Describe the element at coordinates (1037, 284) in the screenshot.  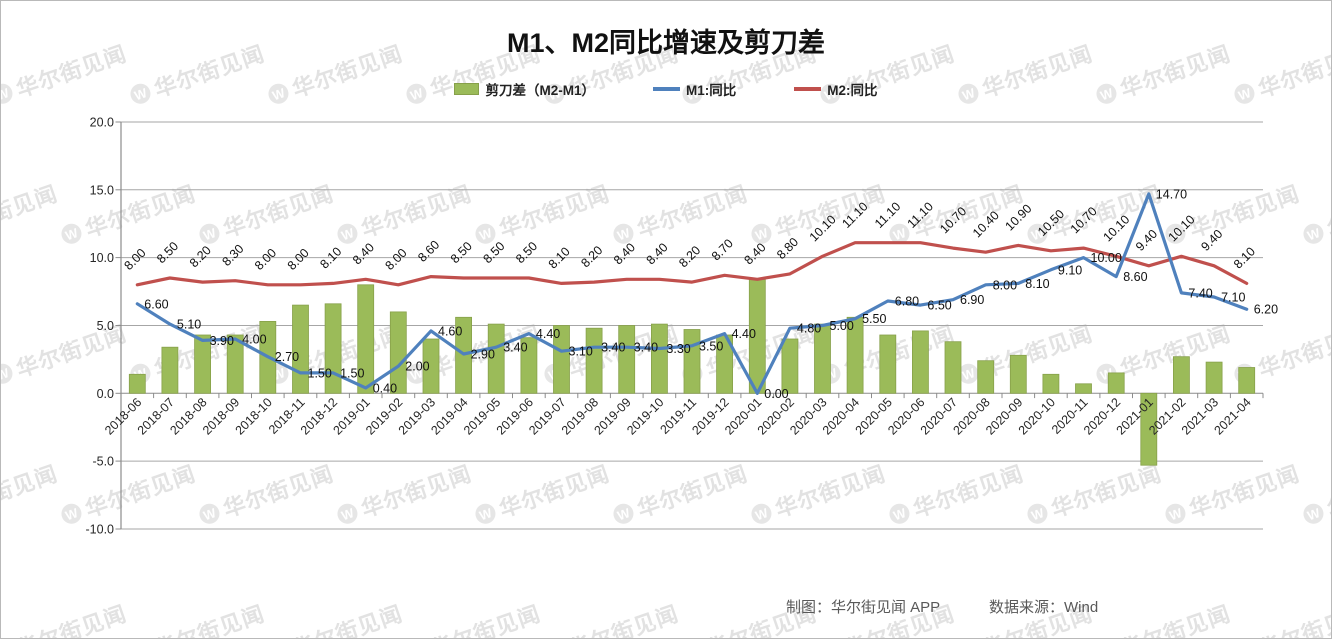
I see `m1-data-label: 8.10` at that location.